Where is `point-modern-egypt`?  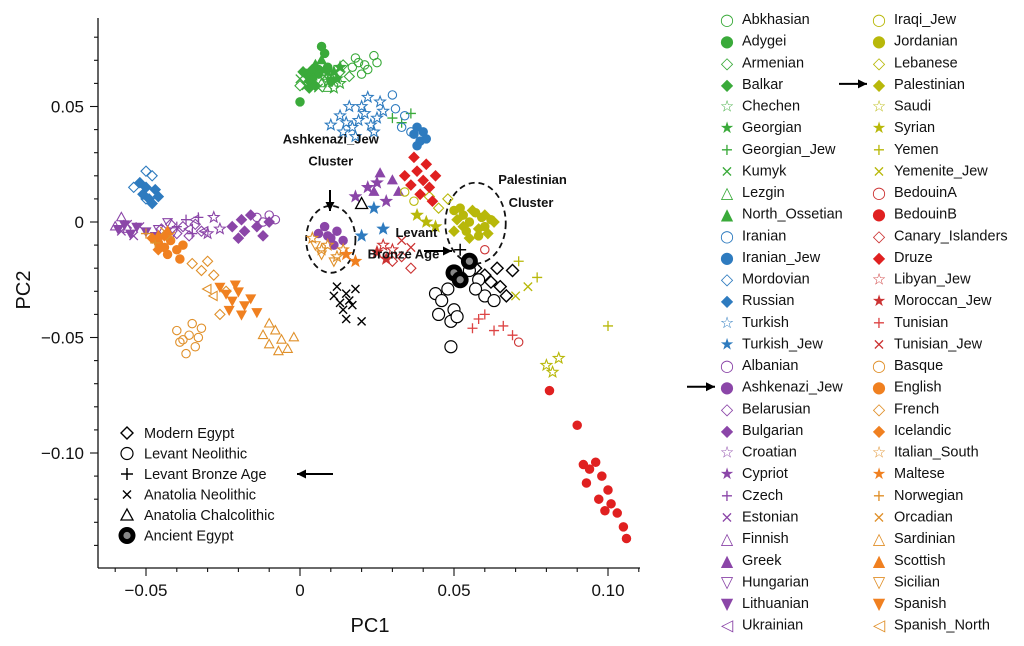
point-modern-egypt is located at coordinates (512, 270).